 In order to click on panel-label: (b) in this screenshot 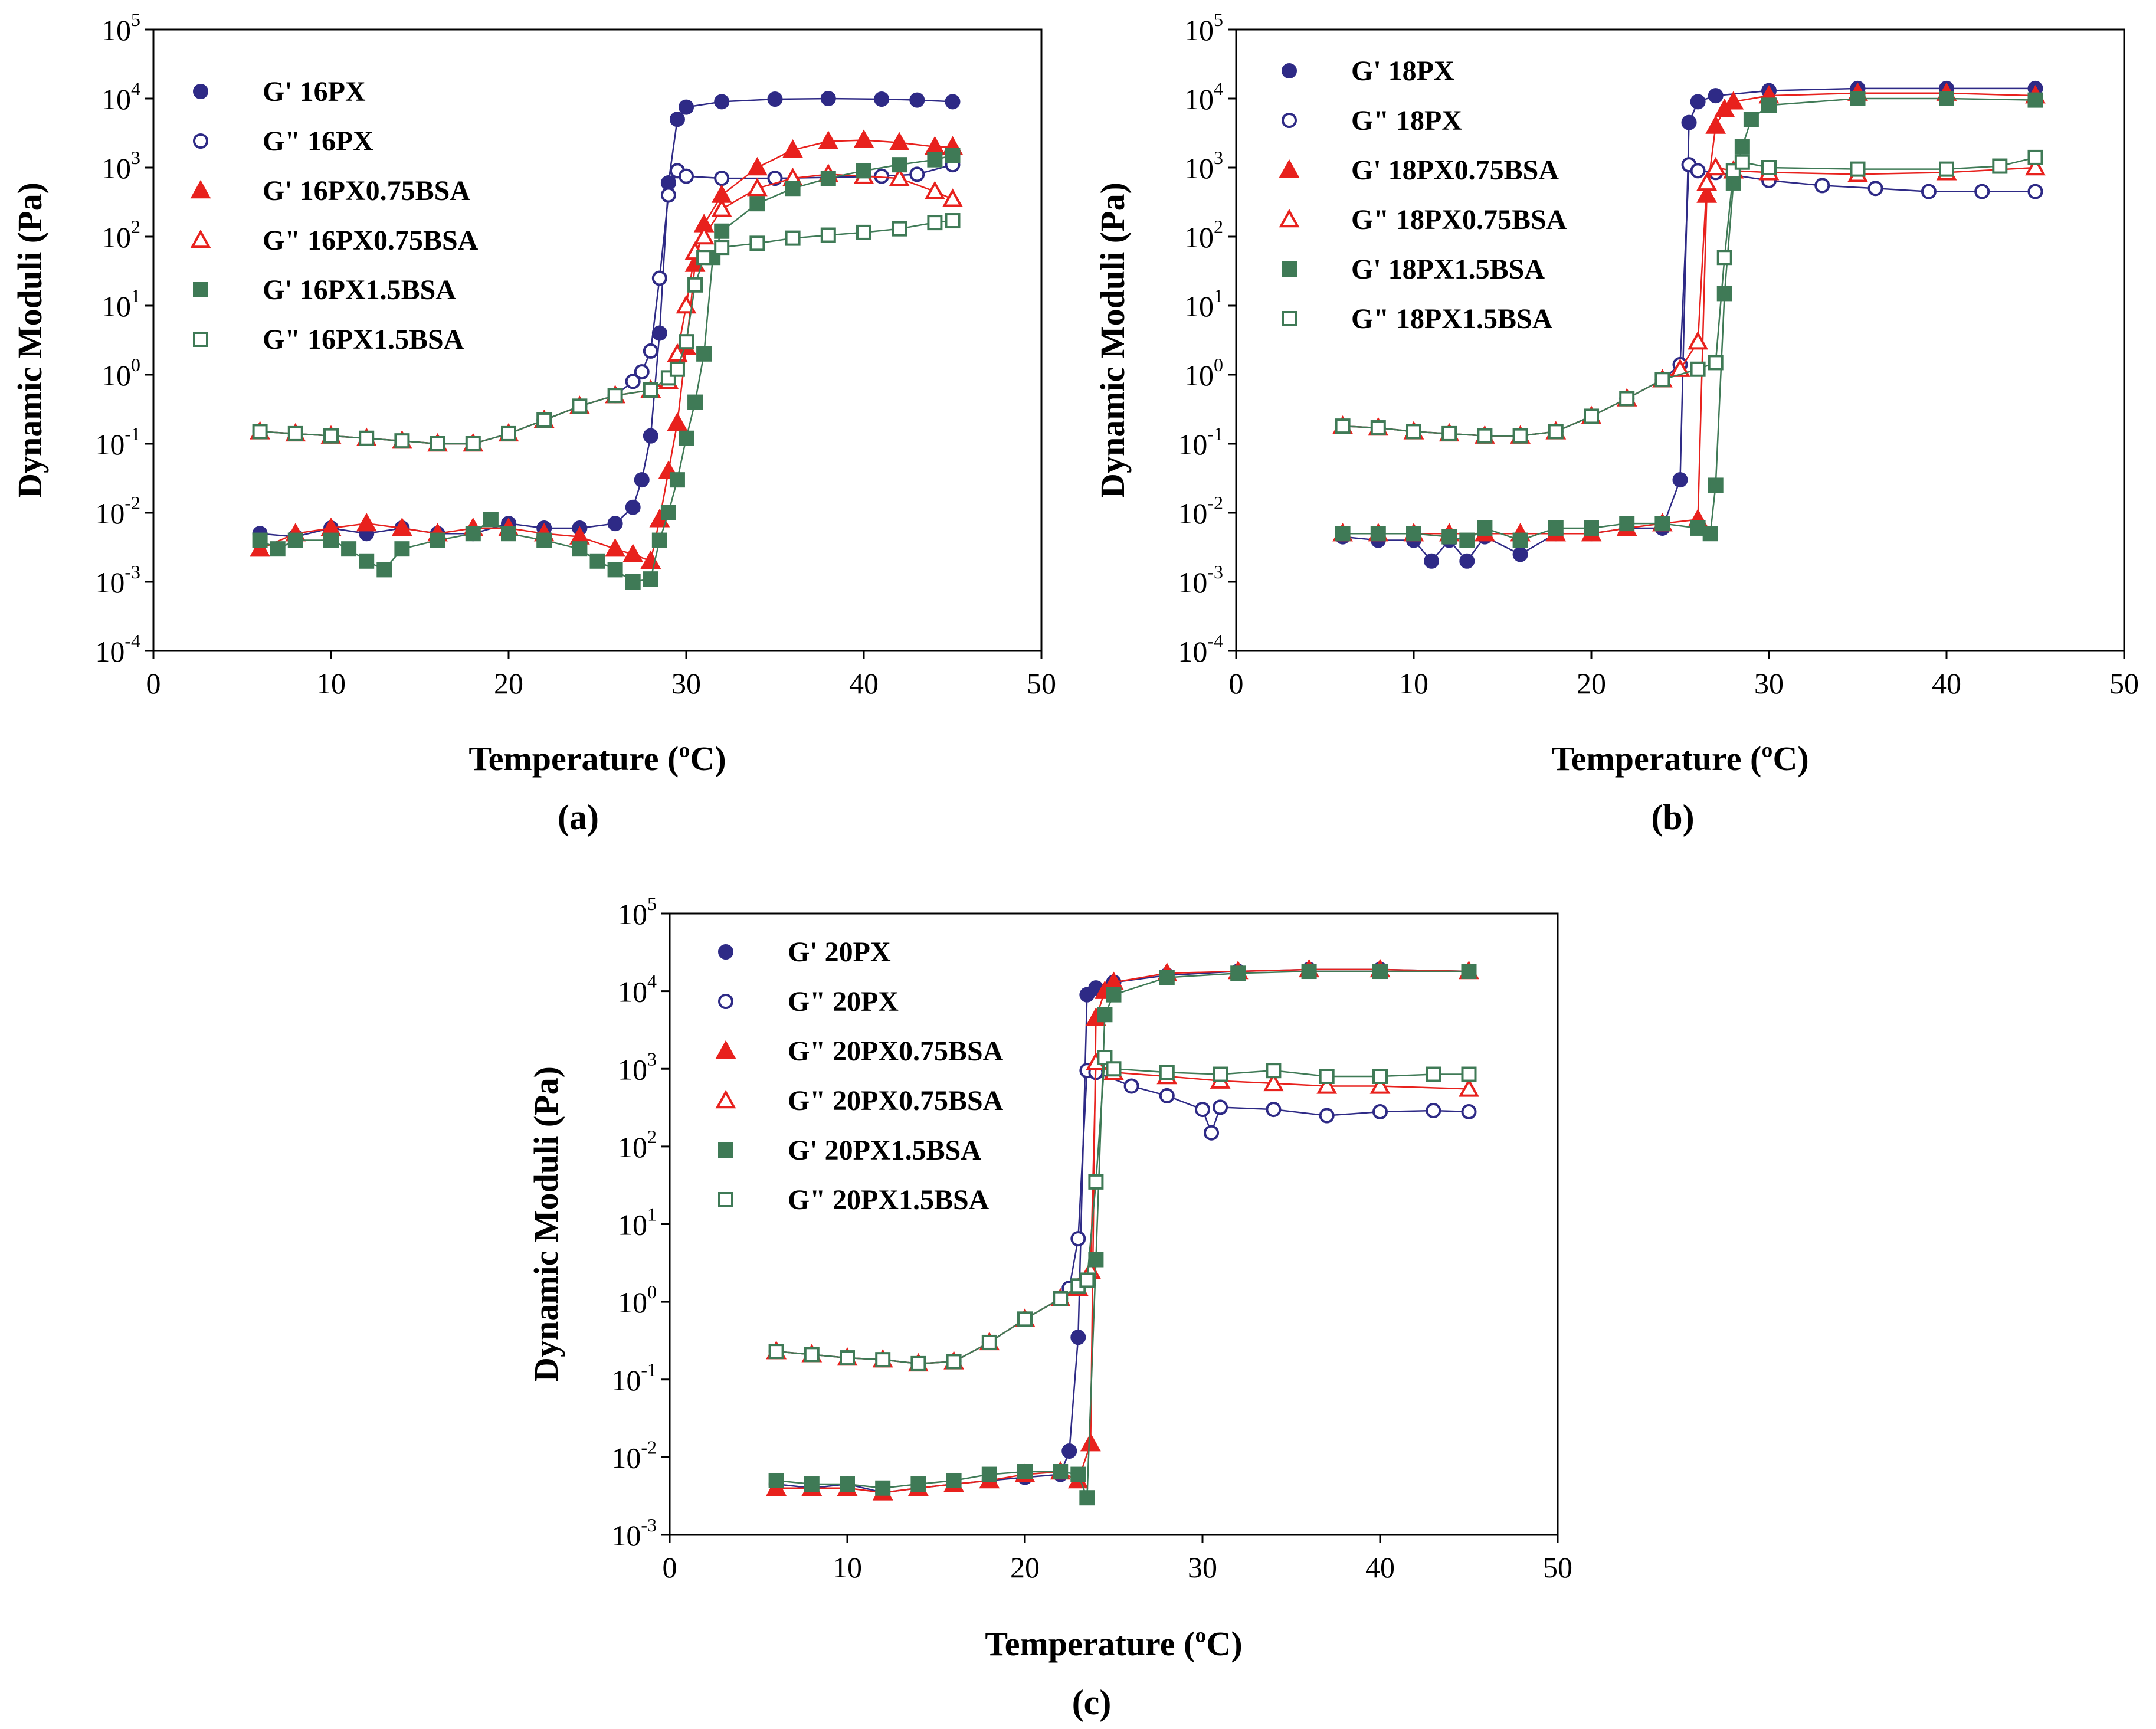, I will do `click(1672, 818)`.